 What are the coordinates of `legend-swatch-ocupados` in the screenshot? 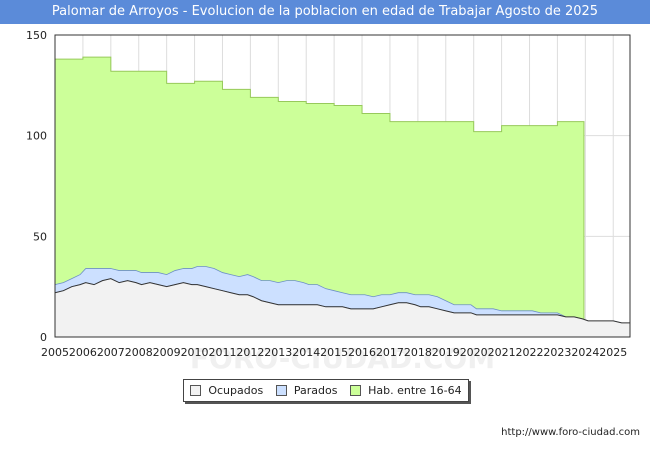 It's located at (196, 390).